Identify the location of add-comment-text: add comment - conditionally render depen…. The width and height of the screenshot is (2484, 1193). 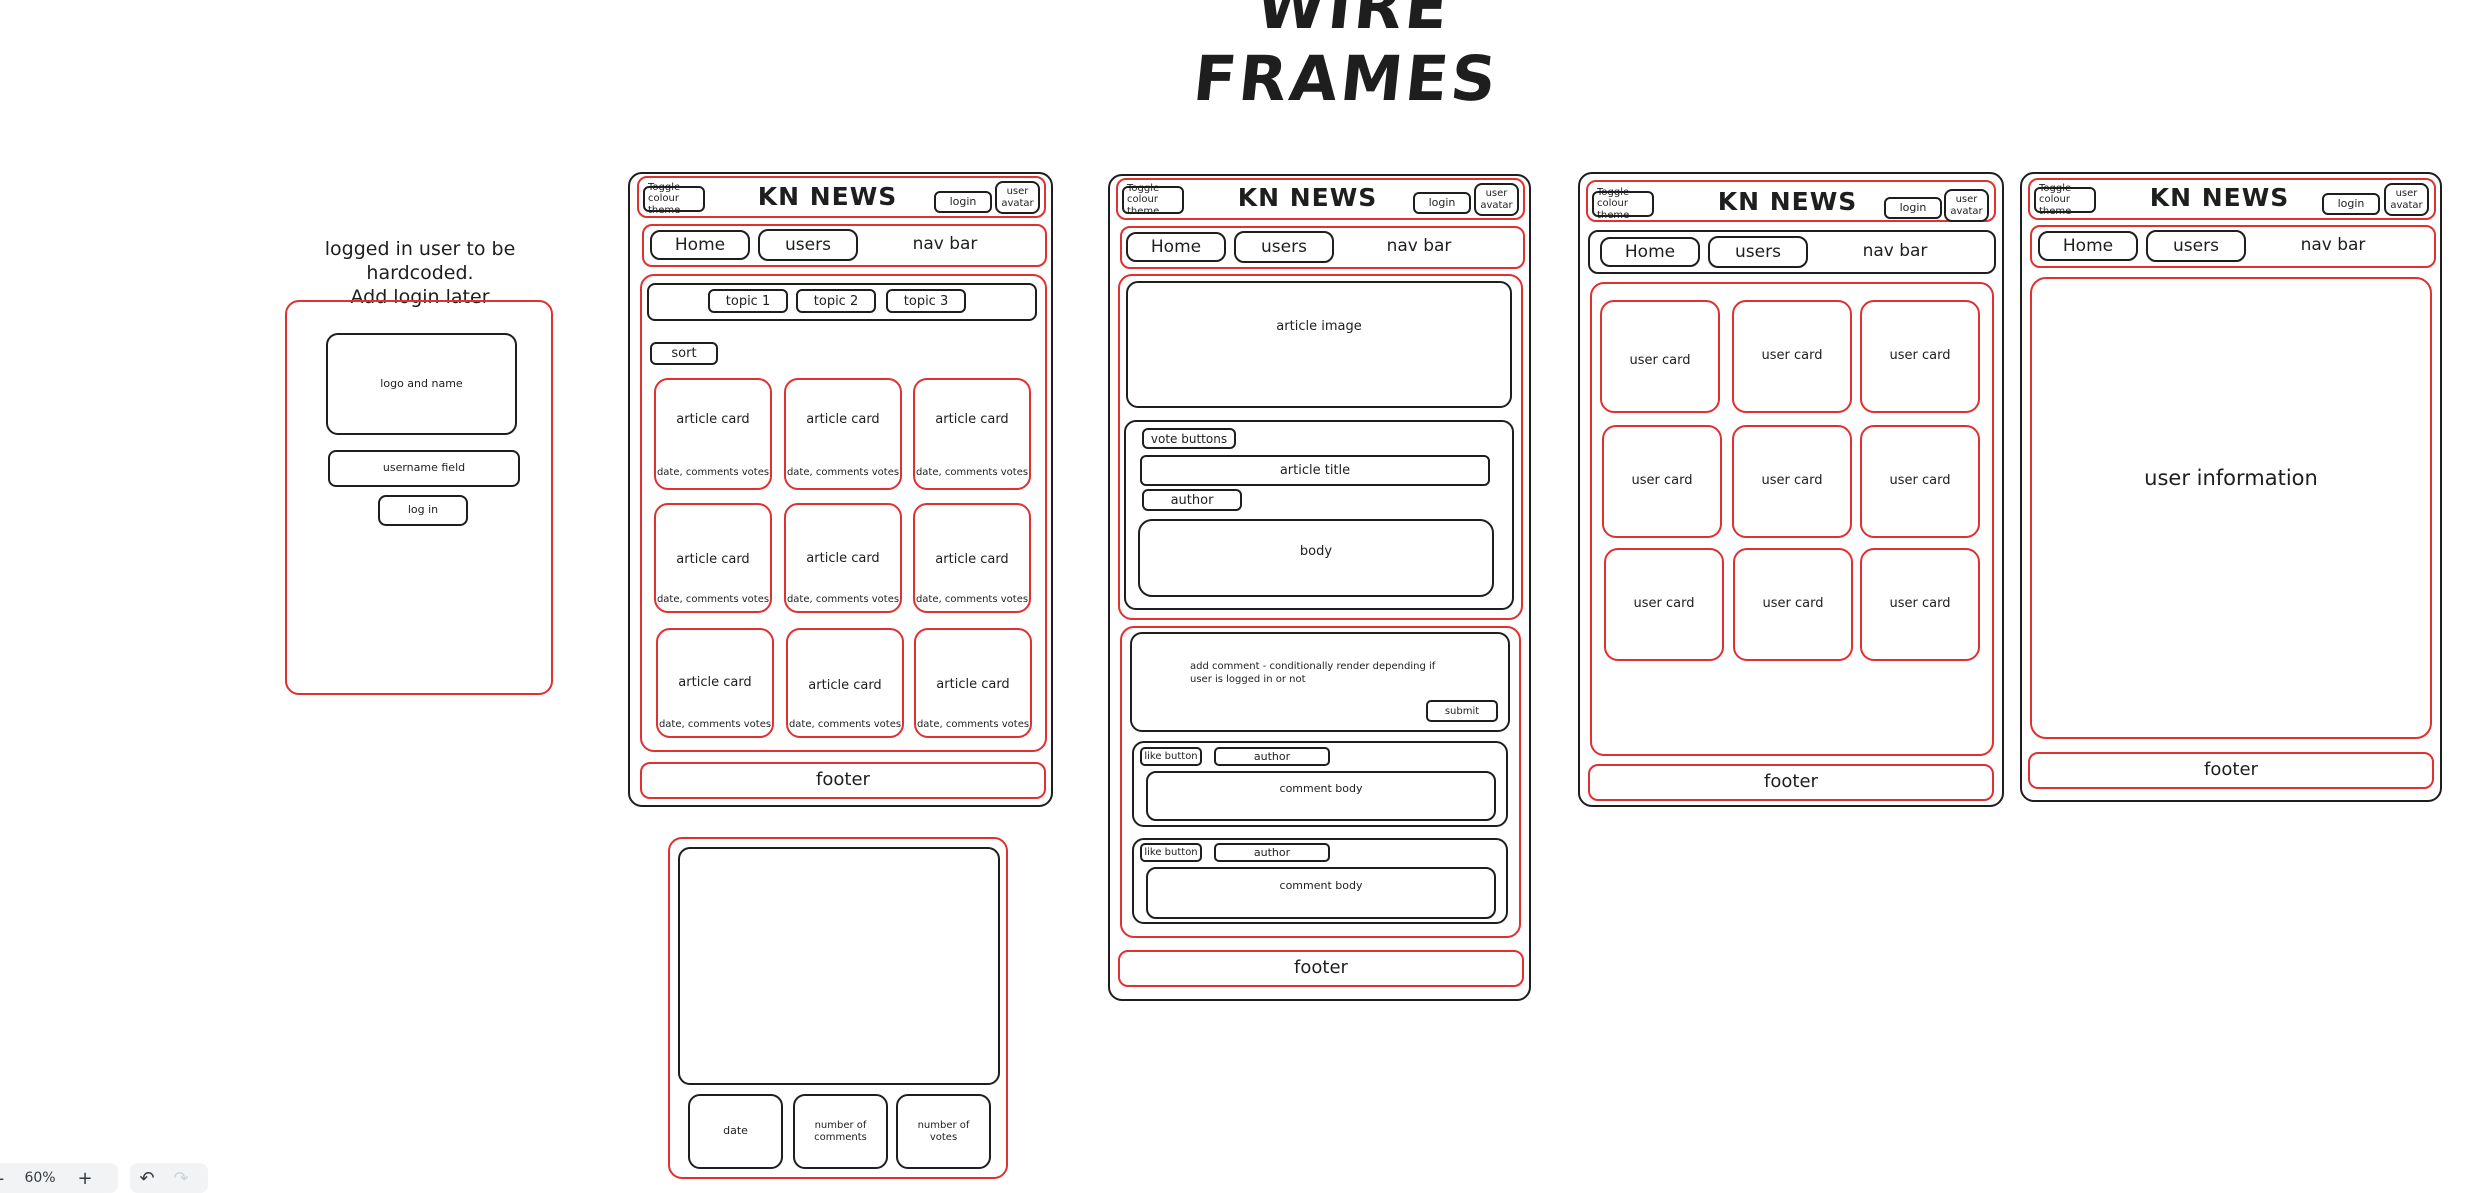
(1313, 673).